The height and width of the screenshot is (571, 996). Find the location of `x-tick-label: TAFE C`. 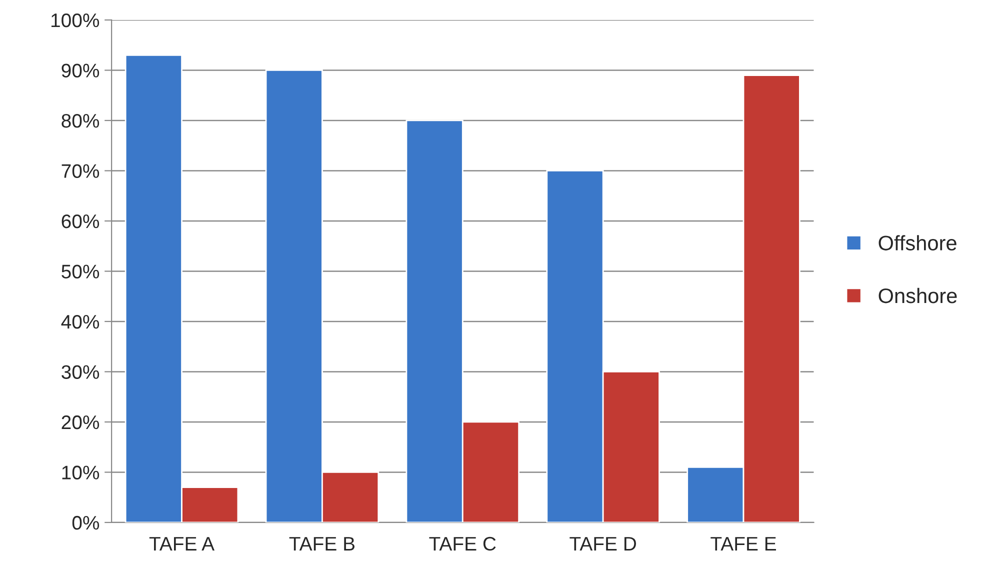

x-tick-label: TAFE C is located at coordinates (462, 543).